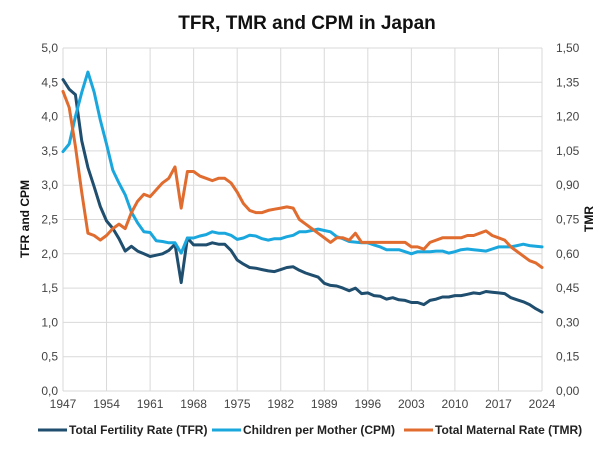 The image size is (614, 450). What do you see at coordinates (568, 82) in the screenshot?
I see `y2-tick-label: 1,35` at bounding box center [568, 82].